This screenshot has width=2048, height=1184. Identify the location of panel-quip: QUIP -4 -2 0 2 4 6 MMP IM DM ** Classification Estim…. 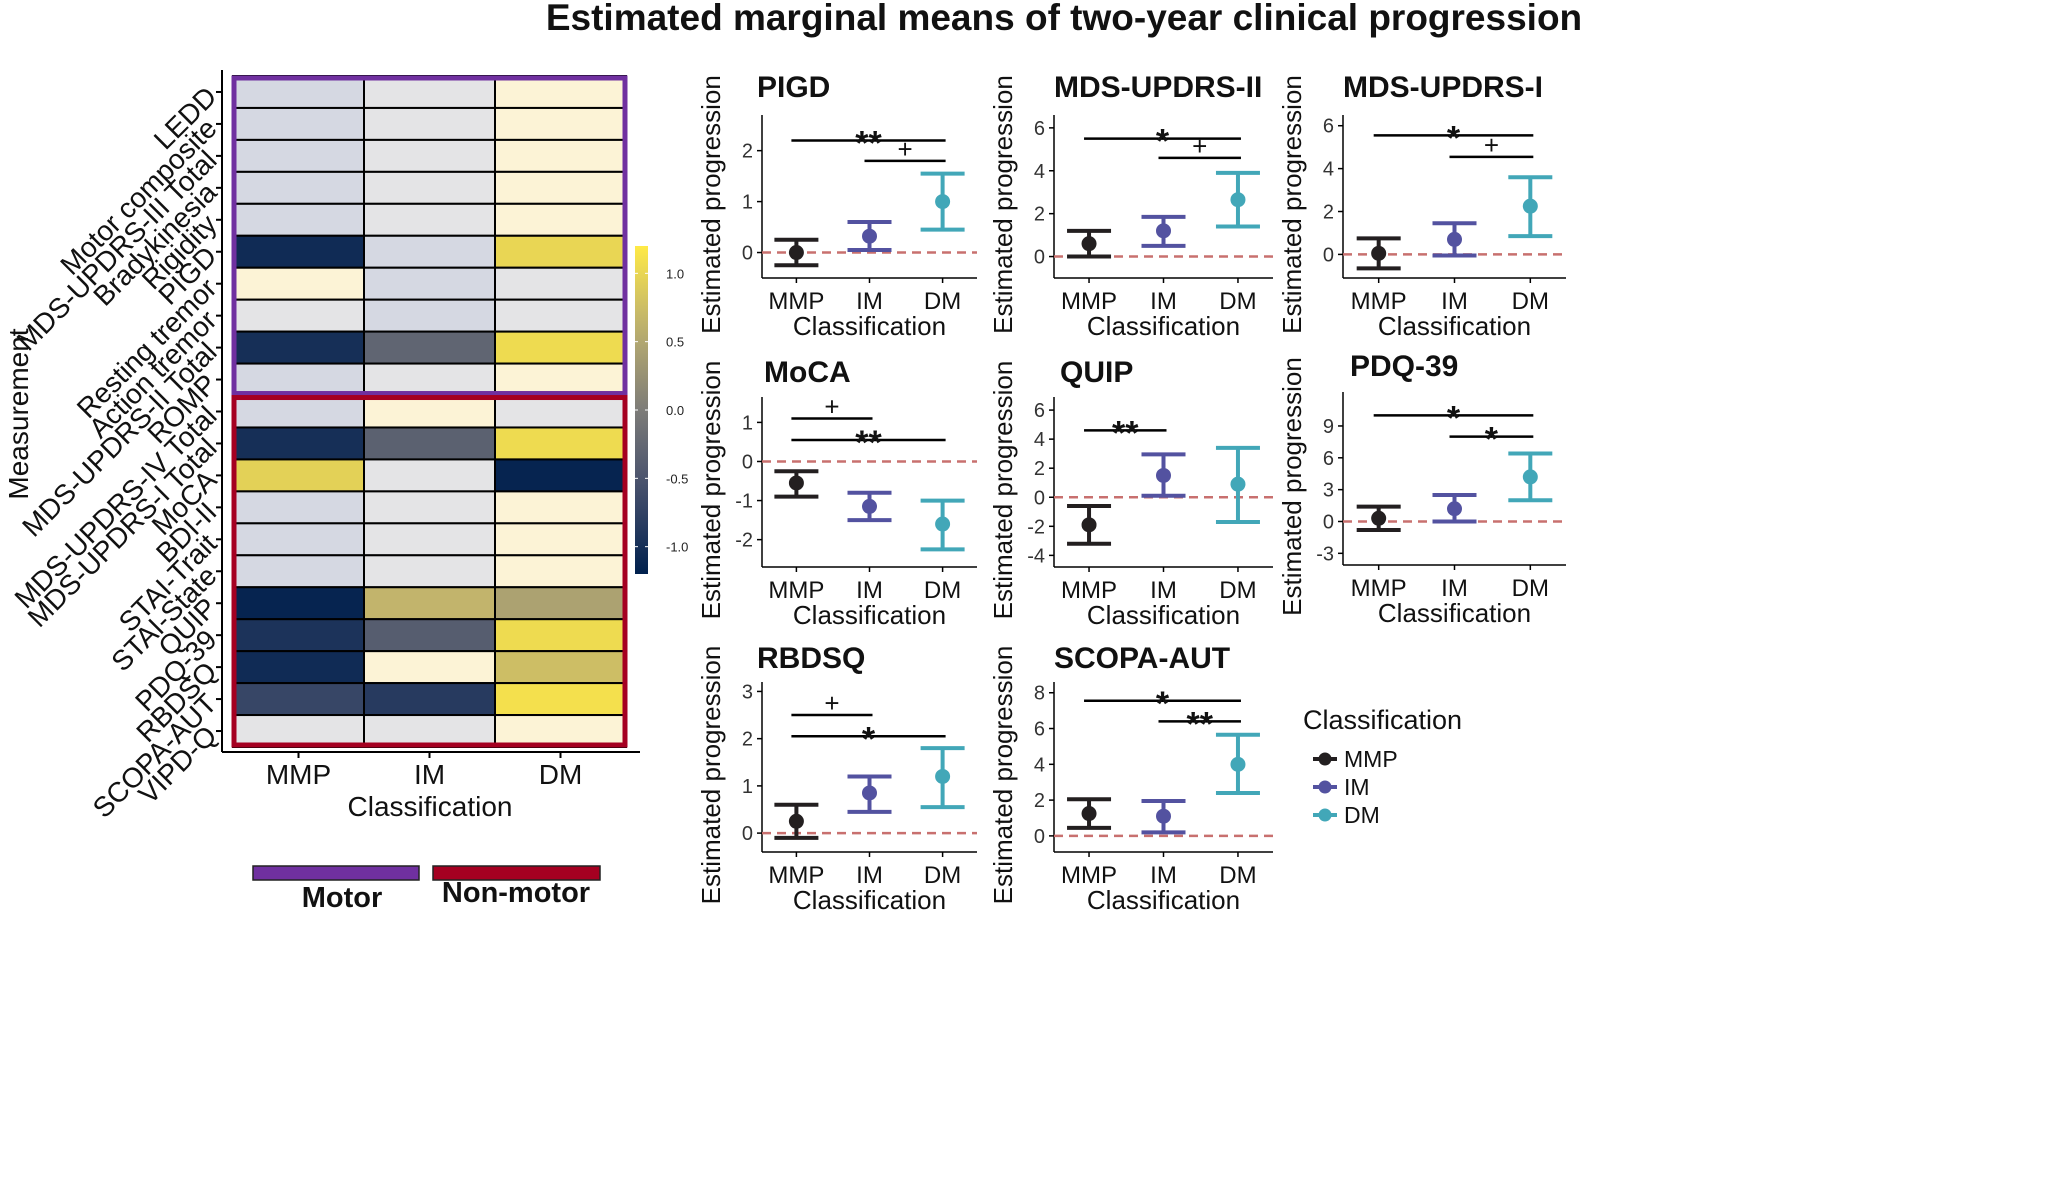
(1130, 493).